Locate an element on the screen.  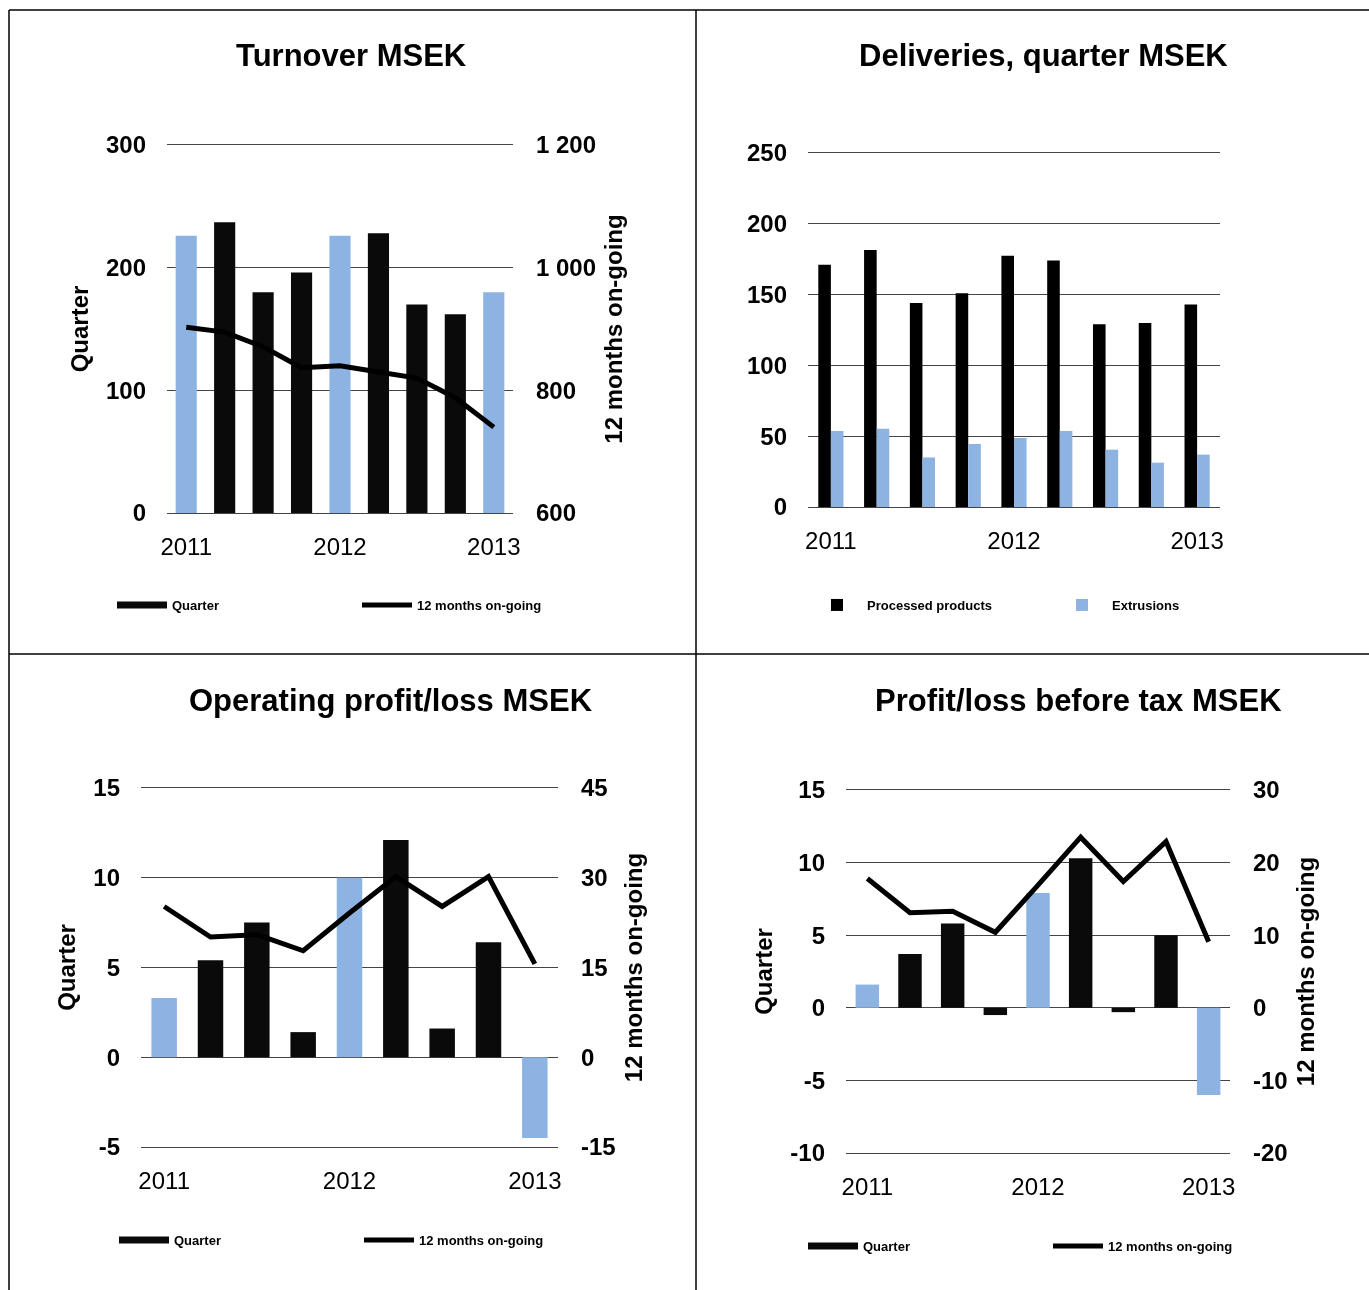
legend-label: Extrusions is located at coordinates (1146, 606).